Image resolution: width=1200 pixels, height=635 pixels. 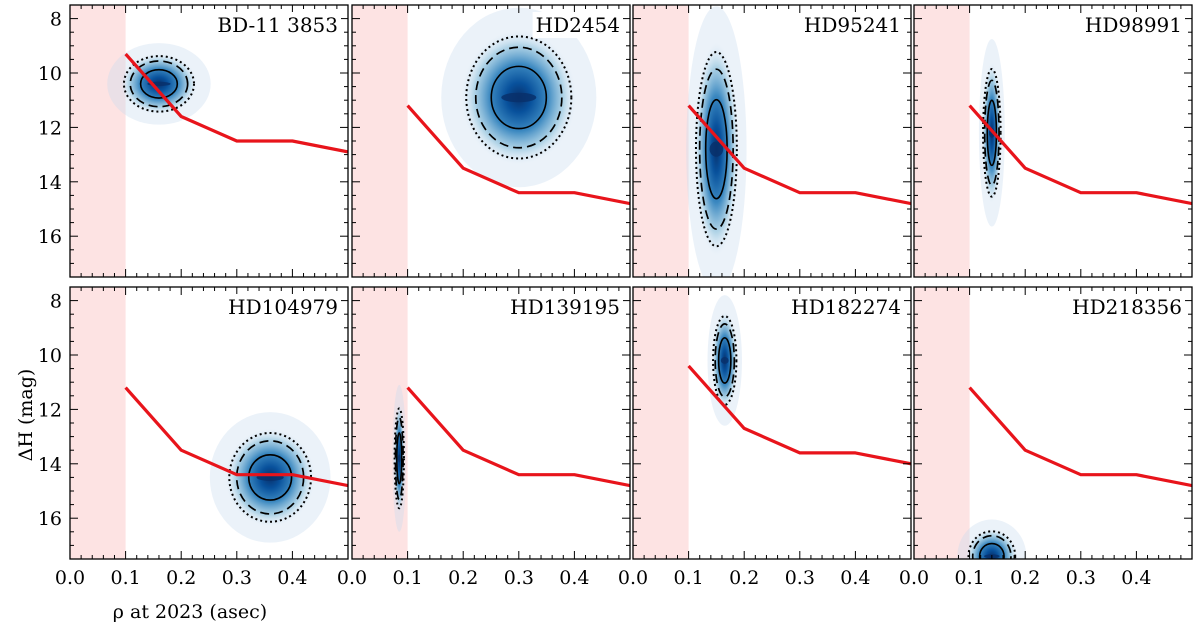 I want to click on panel-hd139195: 0.0 0.1 0.2 0.3 0.4 HD139195, so click(x=484, y=437).